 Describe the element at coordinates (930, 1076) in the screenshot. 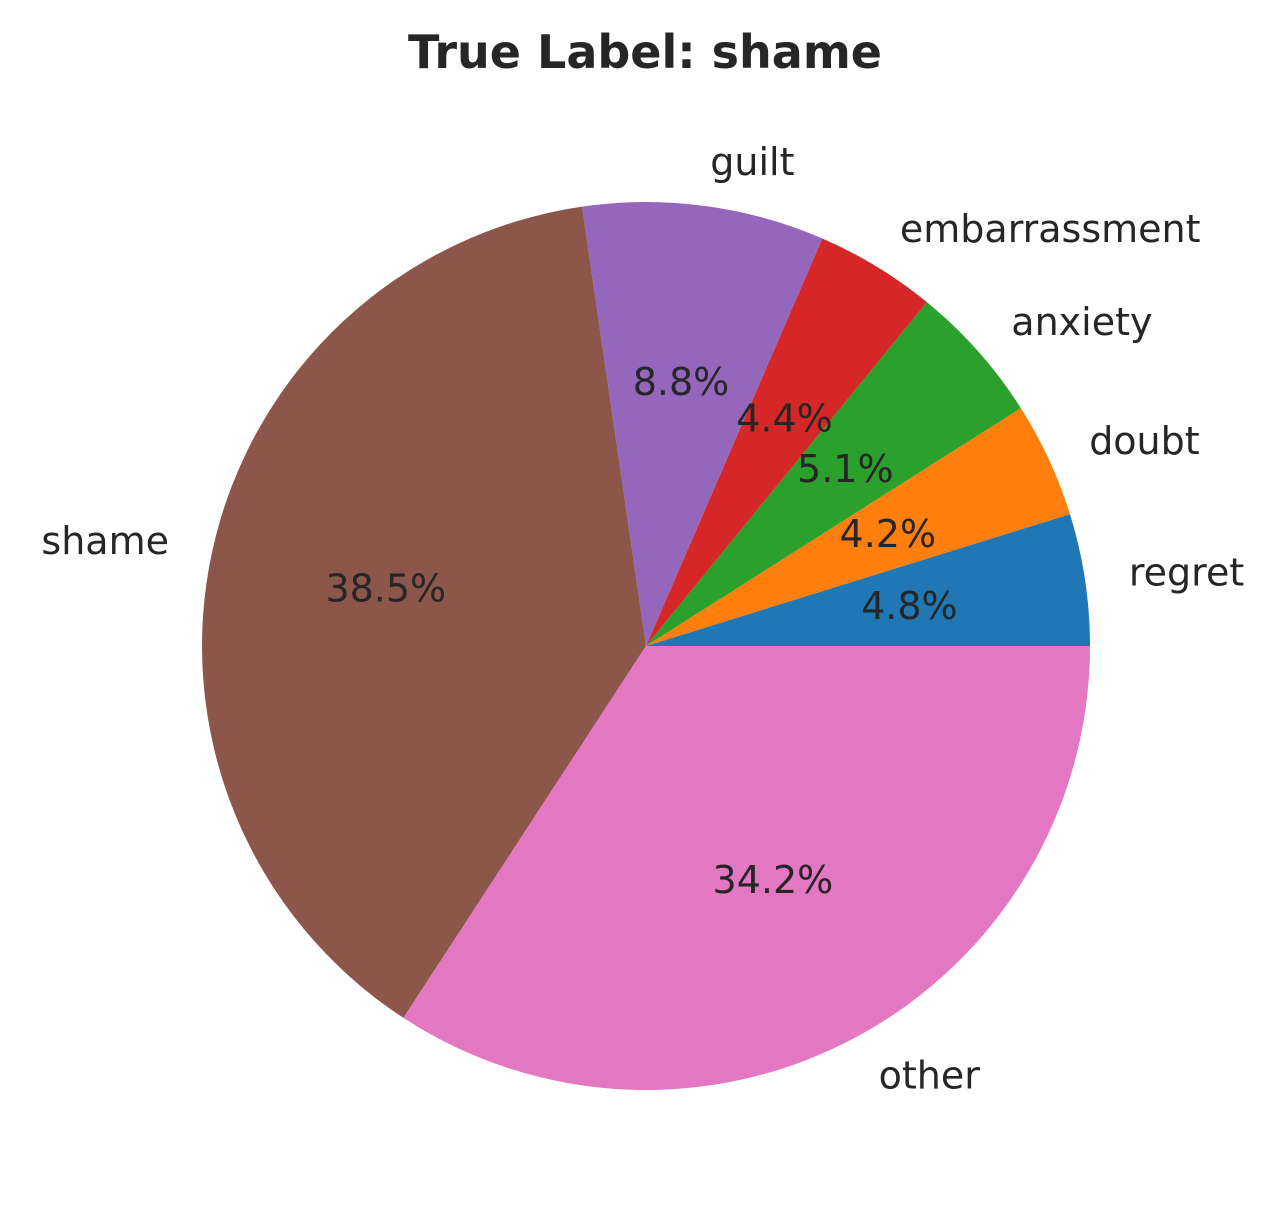

I see `slice-label-other: other` at that location.